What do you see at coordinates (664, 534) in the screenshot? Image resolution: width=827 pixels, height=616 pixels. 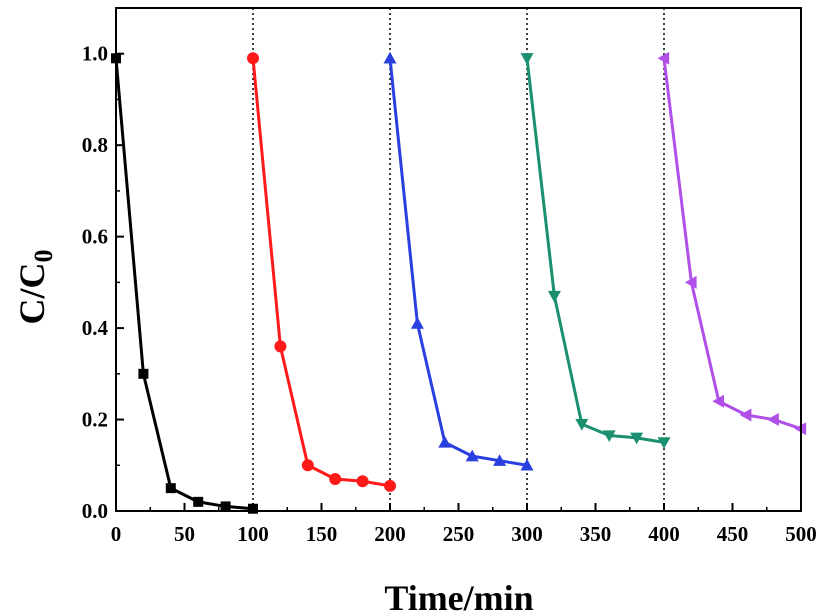 I see `x-tick-label-400: 400` at bounding box center [664, 534].